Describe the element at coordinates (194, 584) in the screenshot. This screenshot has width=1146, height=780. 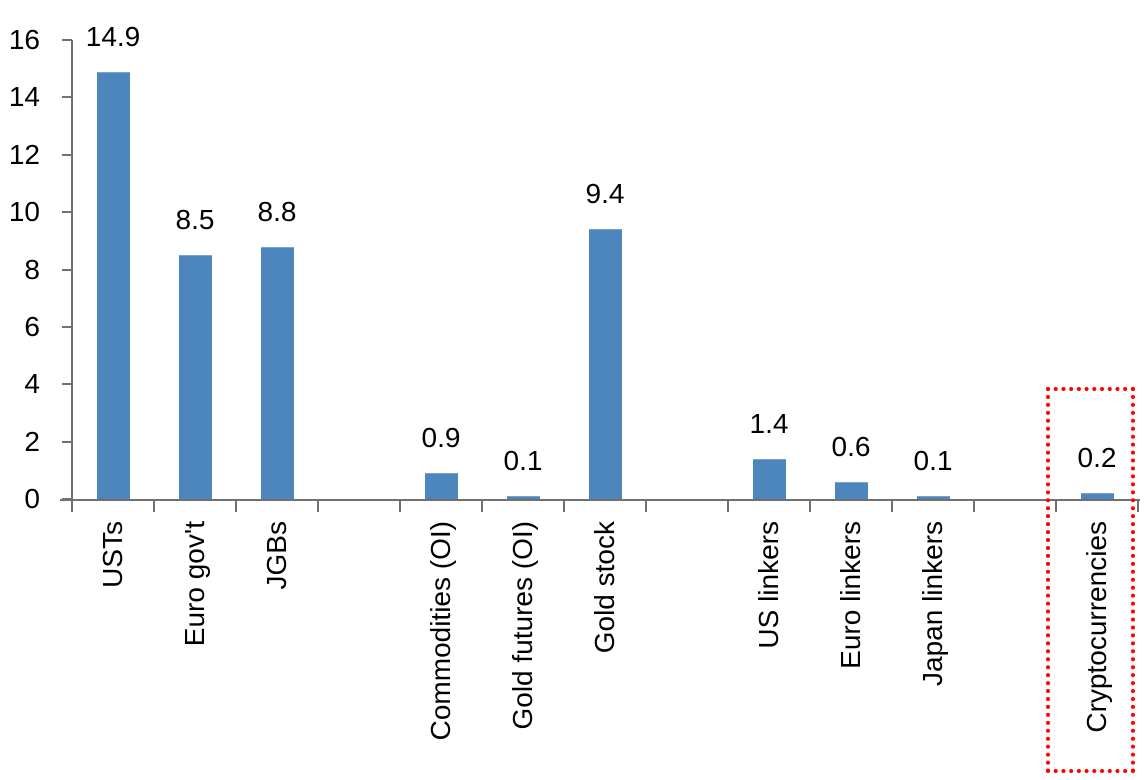
I see `category-label: Euro gov't` at that location.